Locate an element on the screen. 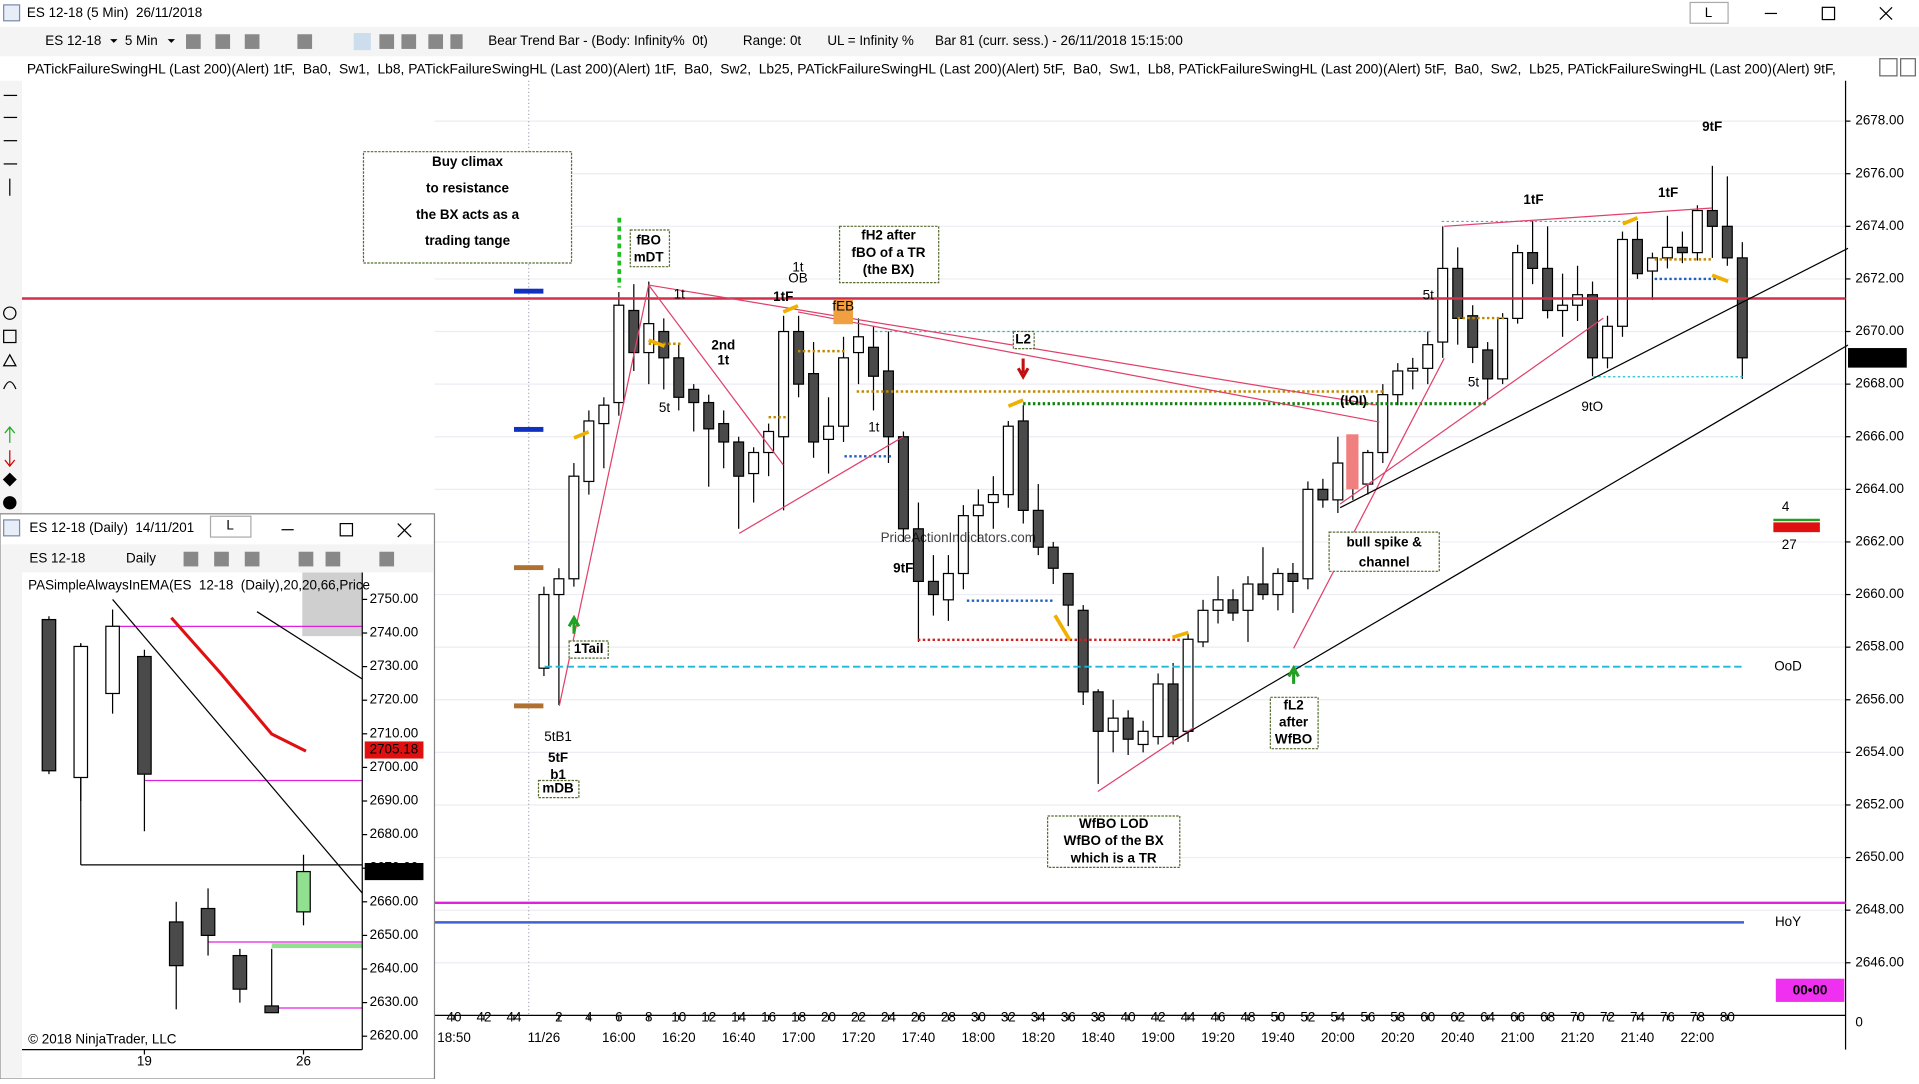 The width and height of the screenshot is (1919, 1084). y-tick-label: 2654.00 is located at coordinates (1879, 751).